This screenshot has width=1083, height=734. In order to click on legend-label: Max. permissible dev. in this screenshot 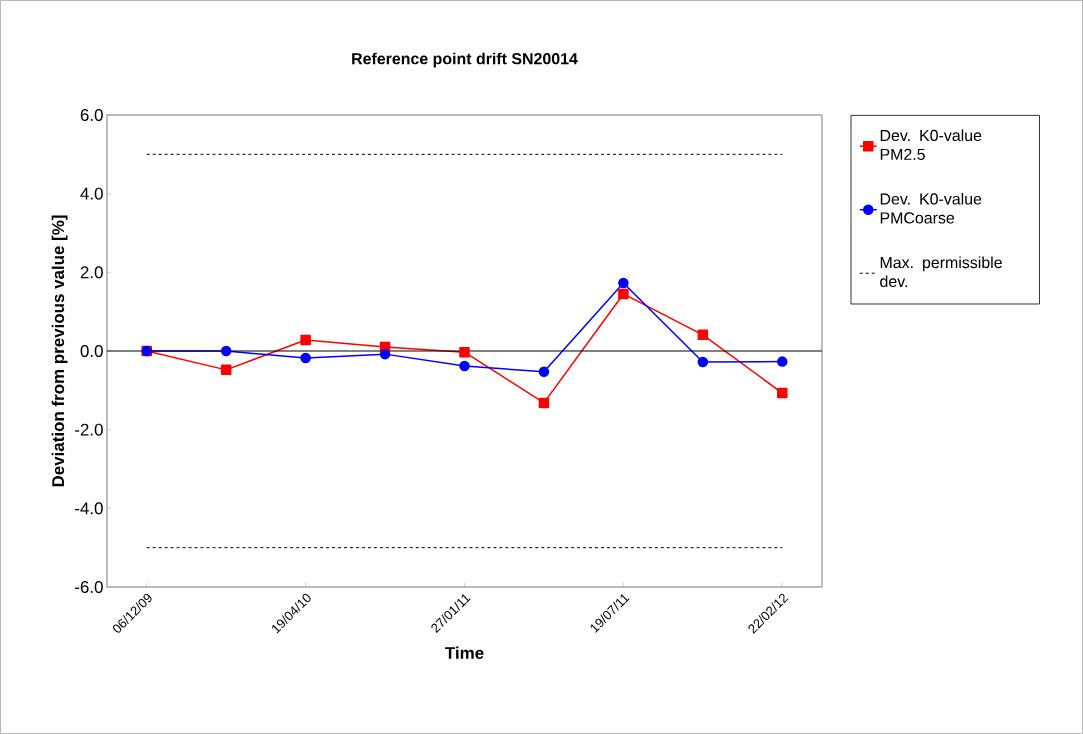, I will do `click(941, 272)`.